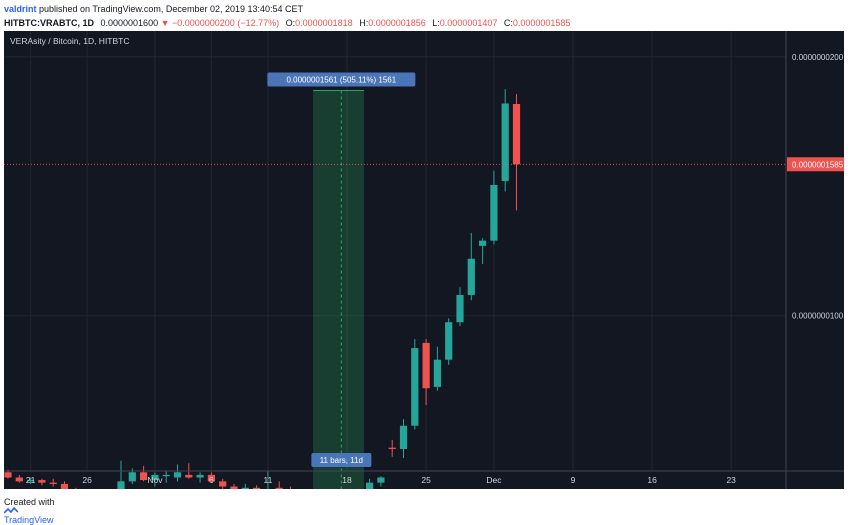 The width and height of the screenshot is (850, 525). What do you see at coordinates (49, 23) in the screenshot?
I see `symbol-label: HITBTC:VRABTC, 1D` at bounding box center [49, 23].